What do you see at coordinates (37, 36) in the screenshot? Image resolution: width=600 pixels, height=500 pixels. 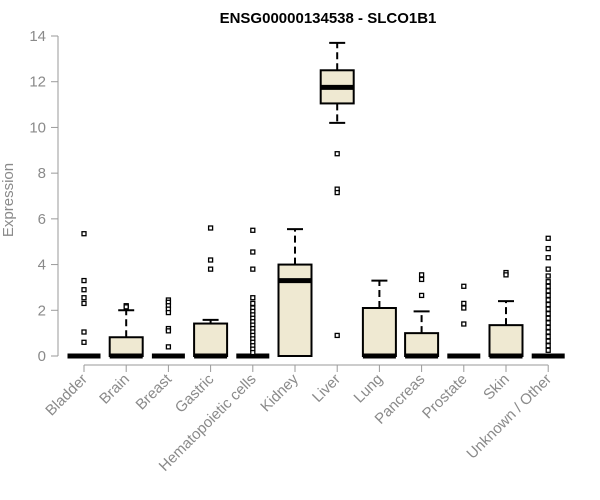 I see `y-tick-label: 14` at bounding box center [37, 36].